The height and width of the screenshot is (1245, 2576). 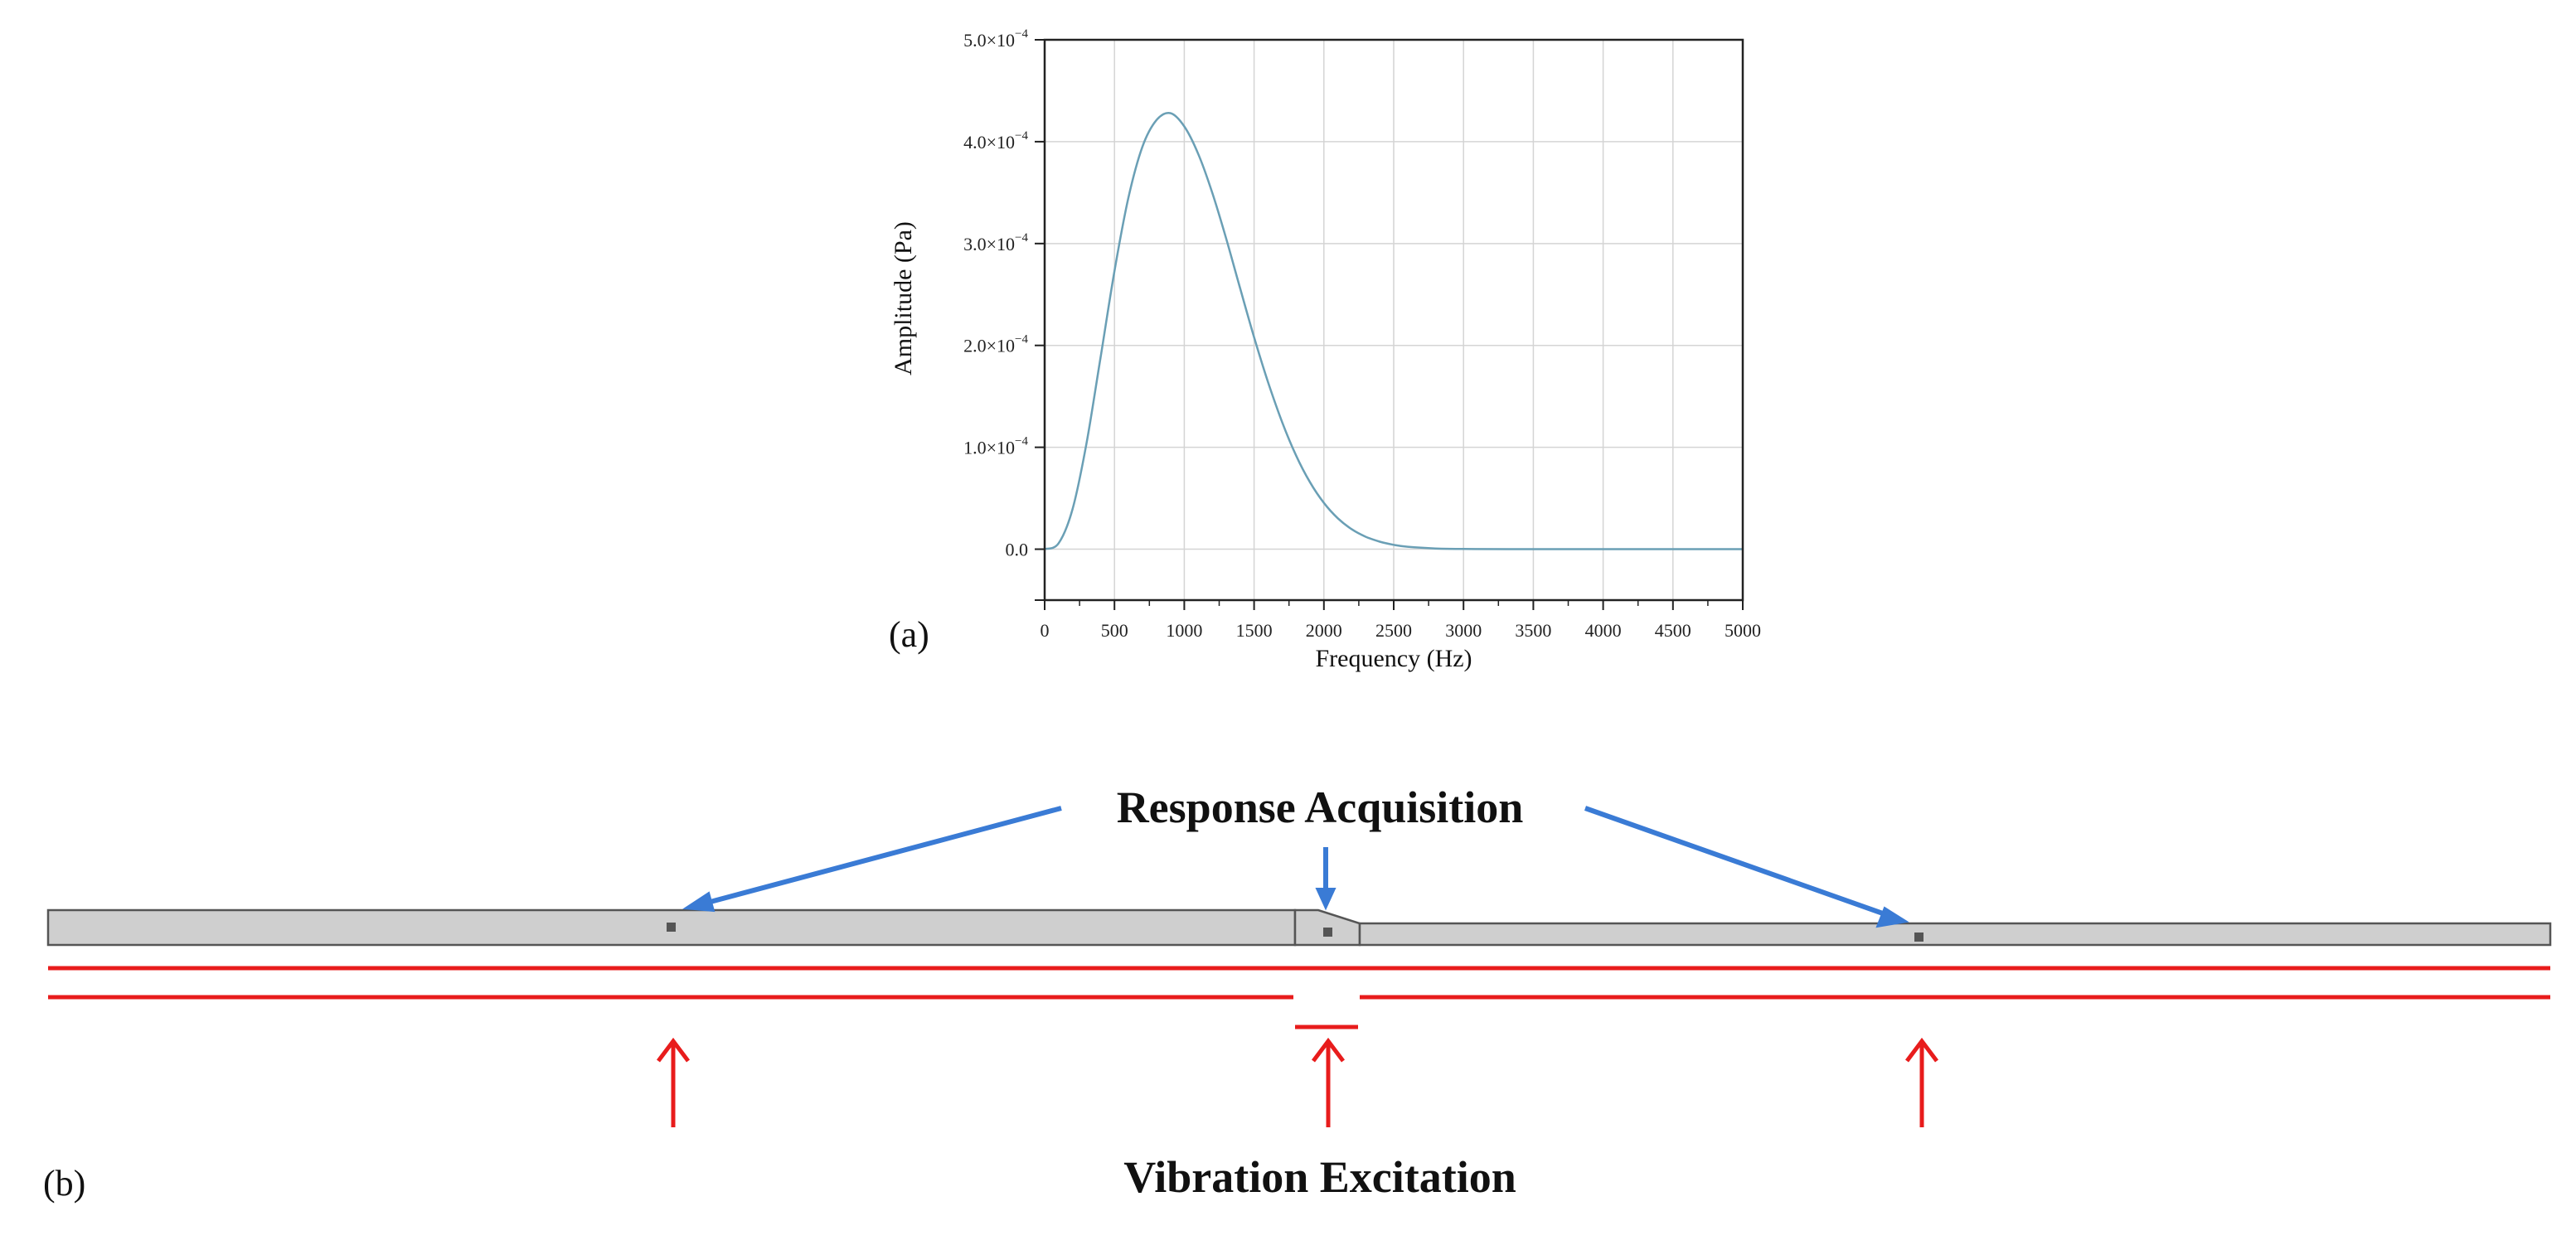 I want to click on plot-frame, so click(x=1393, y=320).